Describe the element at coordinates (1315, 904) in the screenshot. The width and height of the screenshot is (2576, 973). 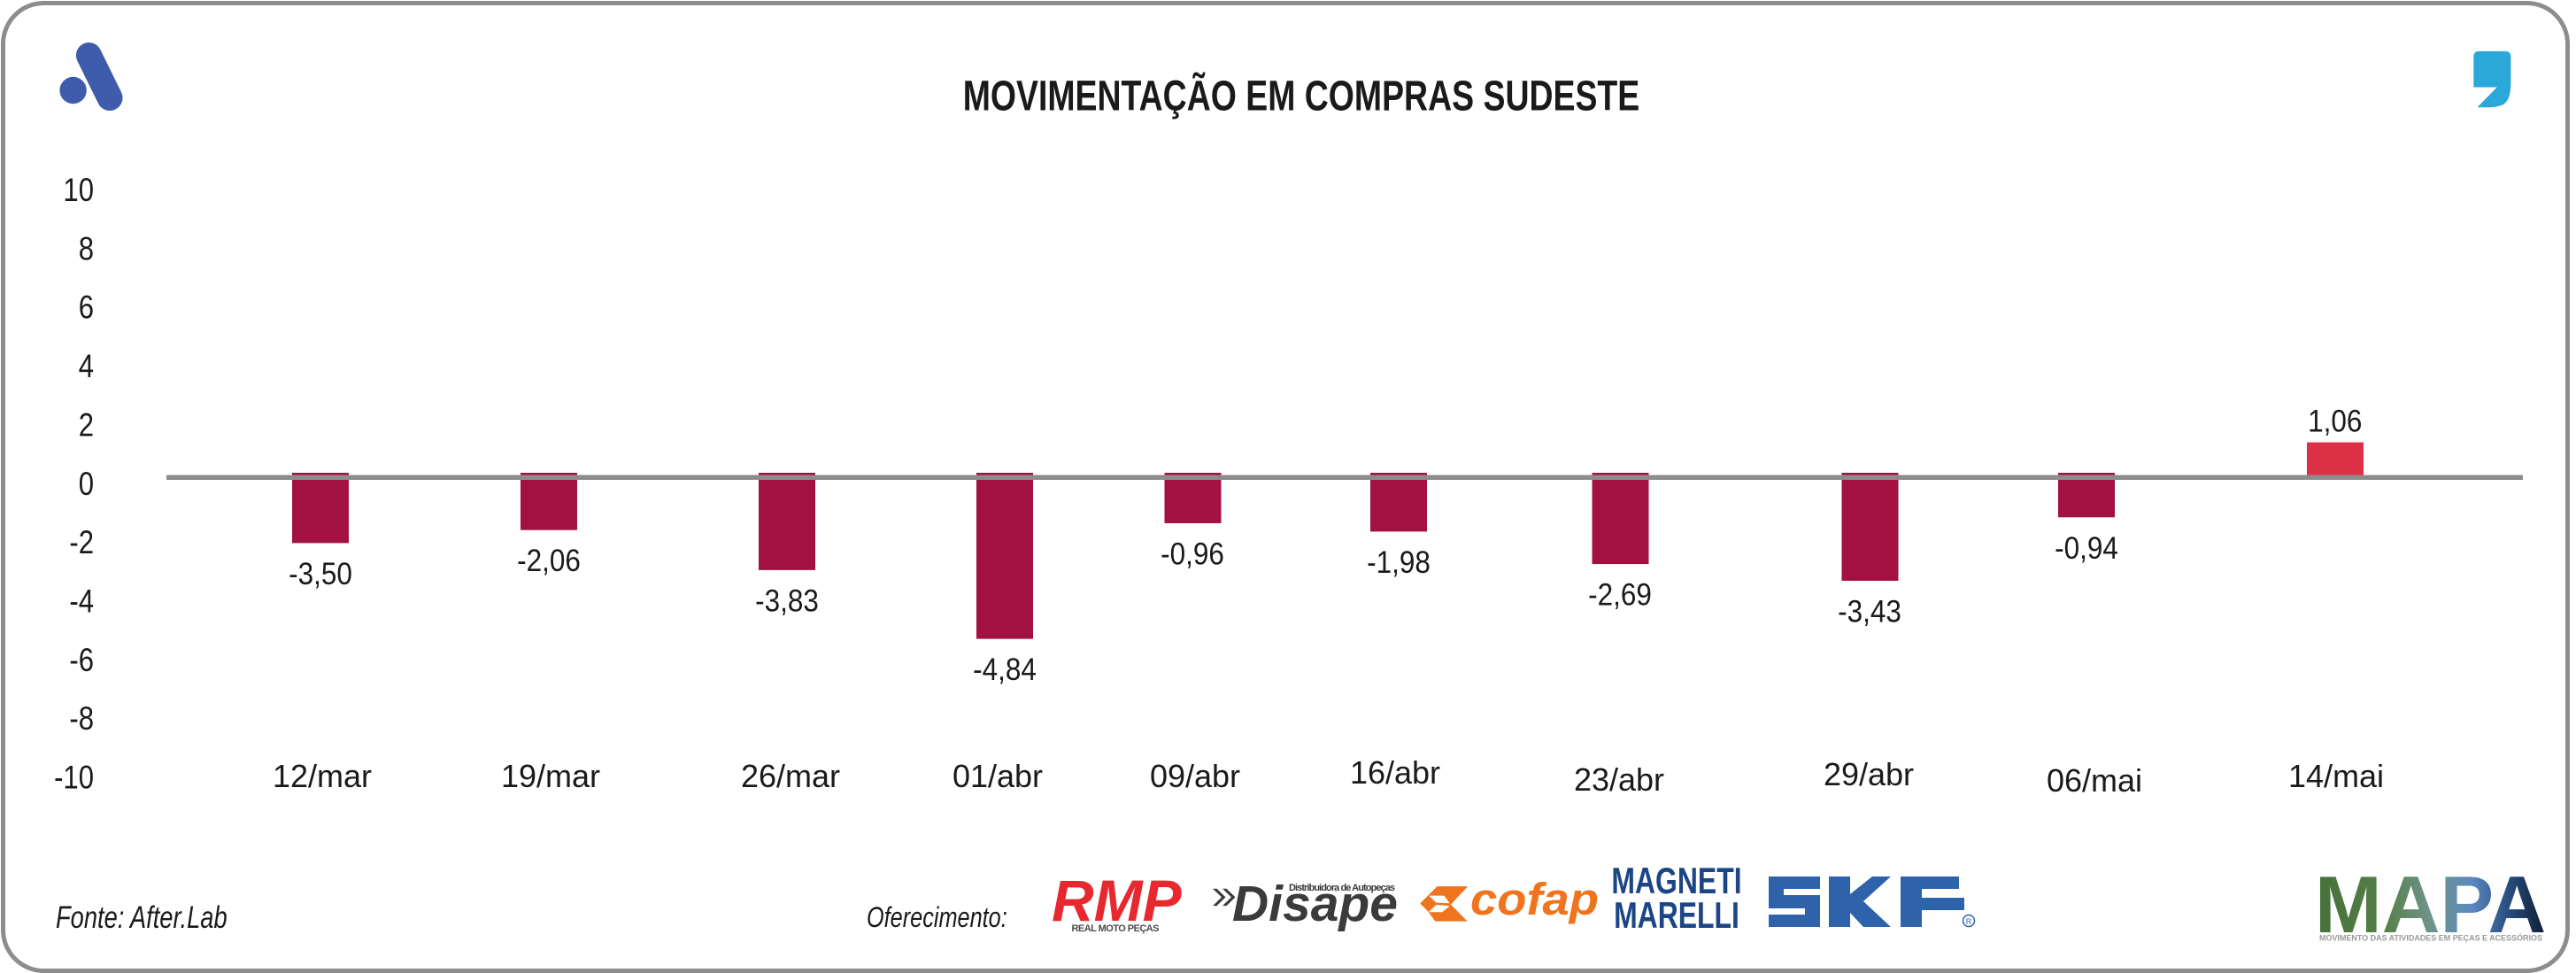
I see `svg-text: Disape` at that location.